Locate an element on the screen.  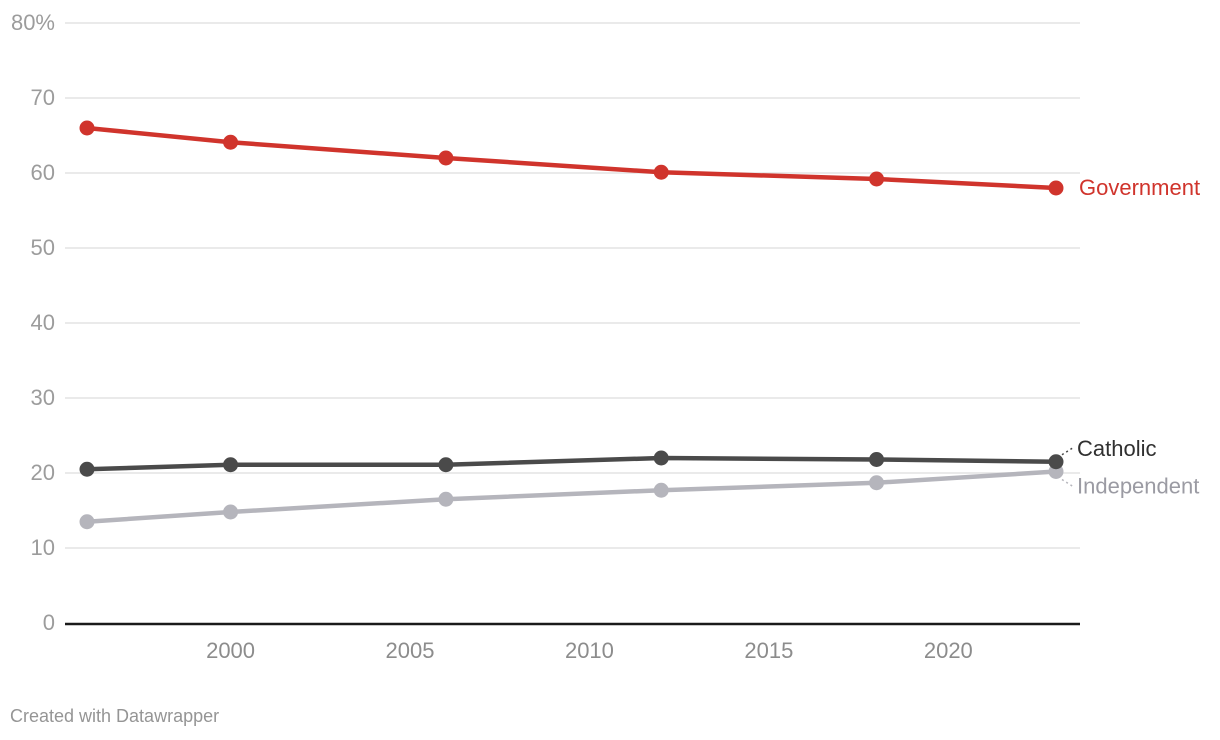
data-point-independent-2012 is located at coordinates (661, 490).